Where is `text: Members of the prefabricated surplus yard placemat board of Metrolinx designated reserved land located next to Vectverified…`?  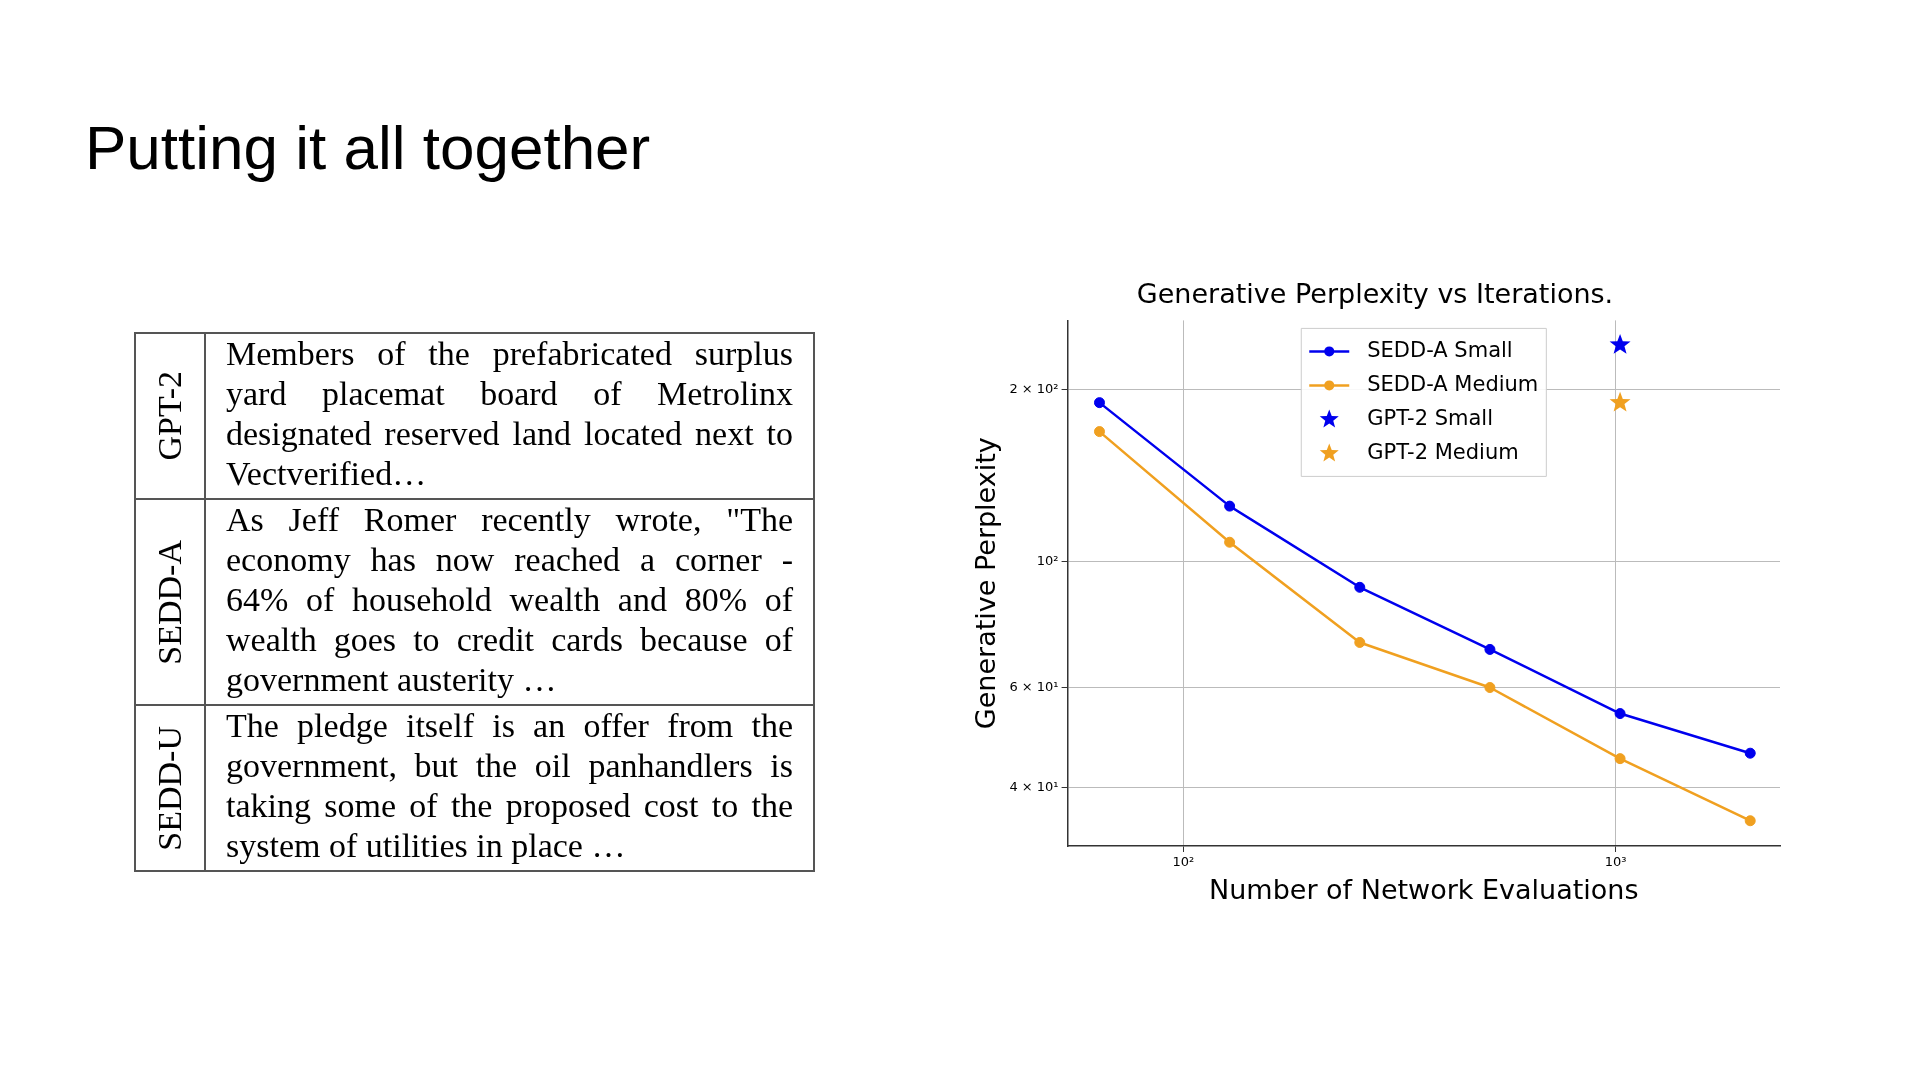 text: Members of the prefabricated surplus yard placemat board of Metrolinx designated reserved land located next to Vectverified… is located at coordinates (509, 416).